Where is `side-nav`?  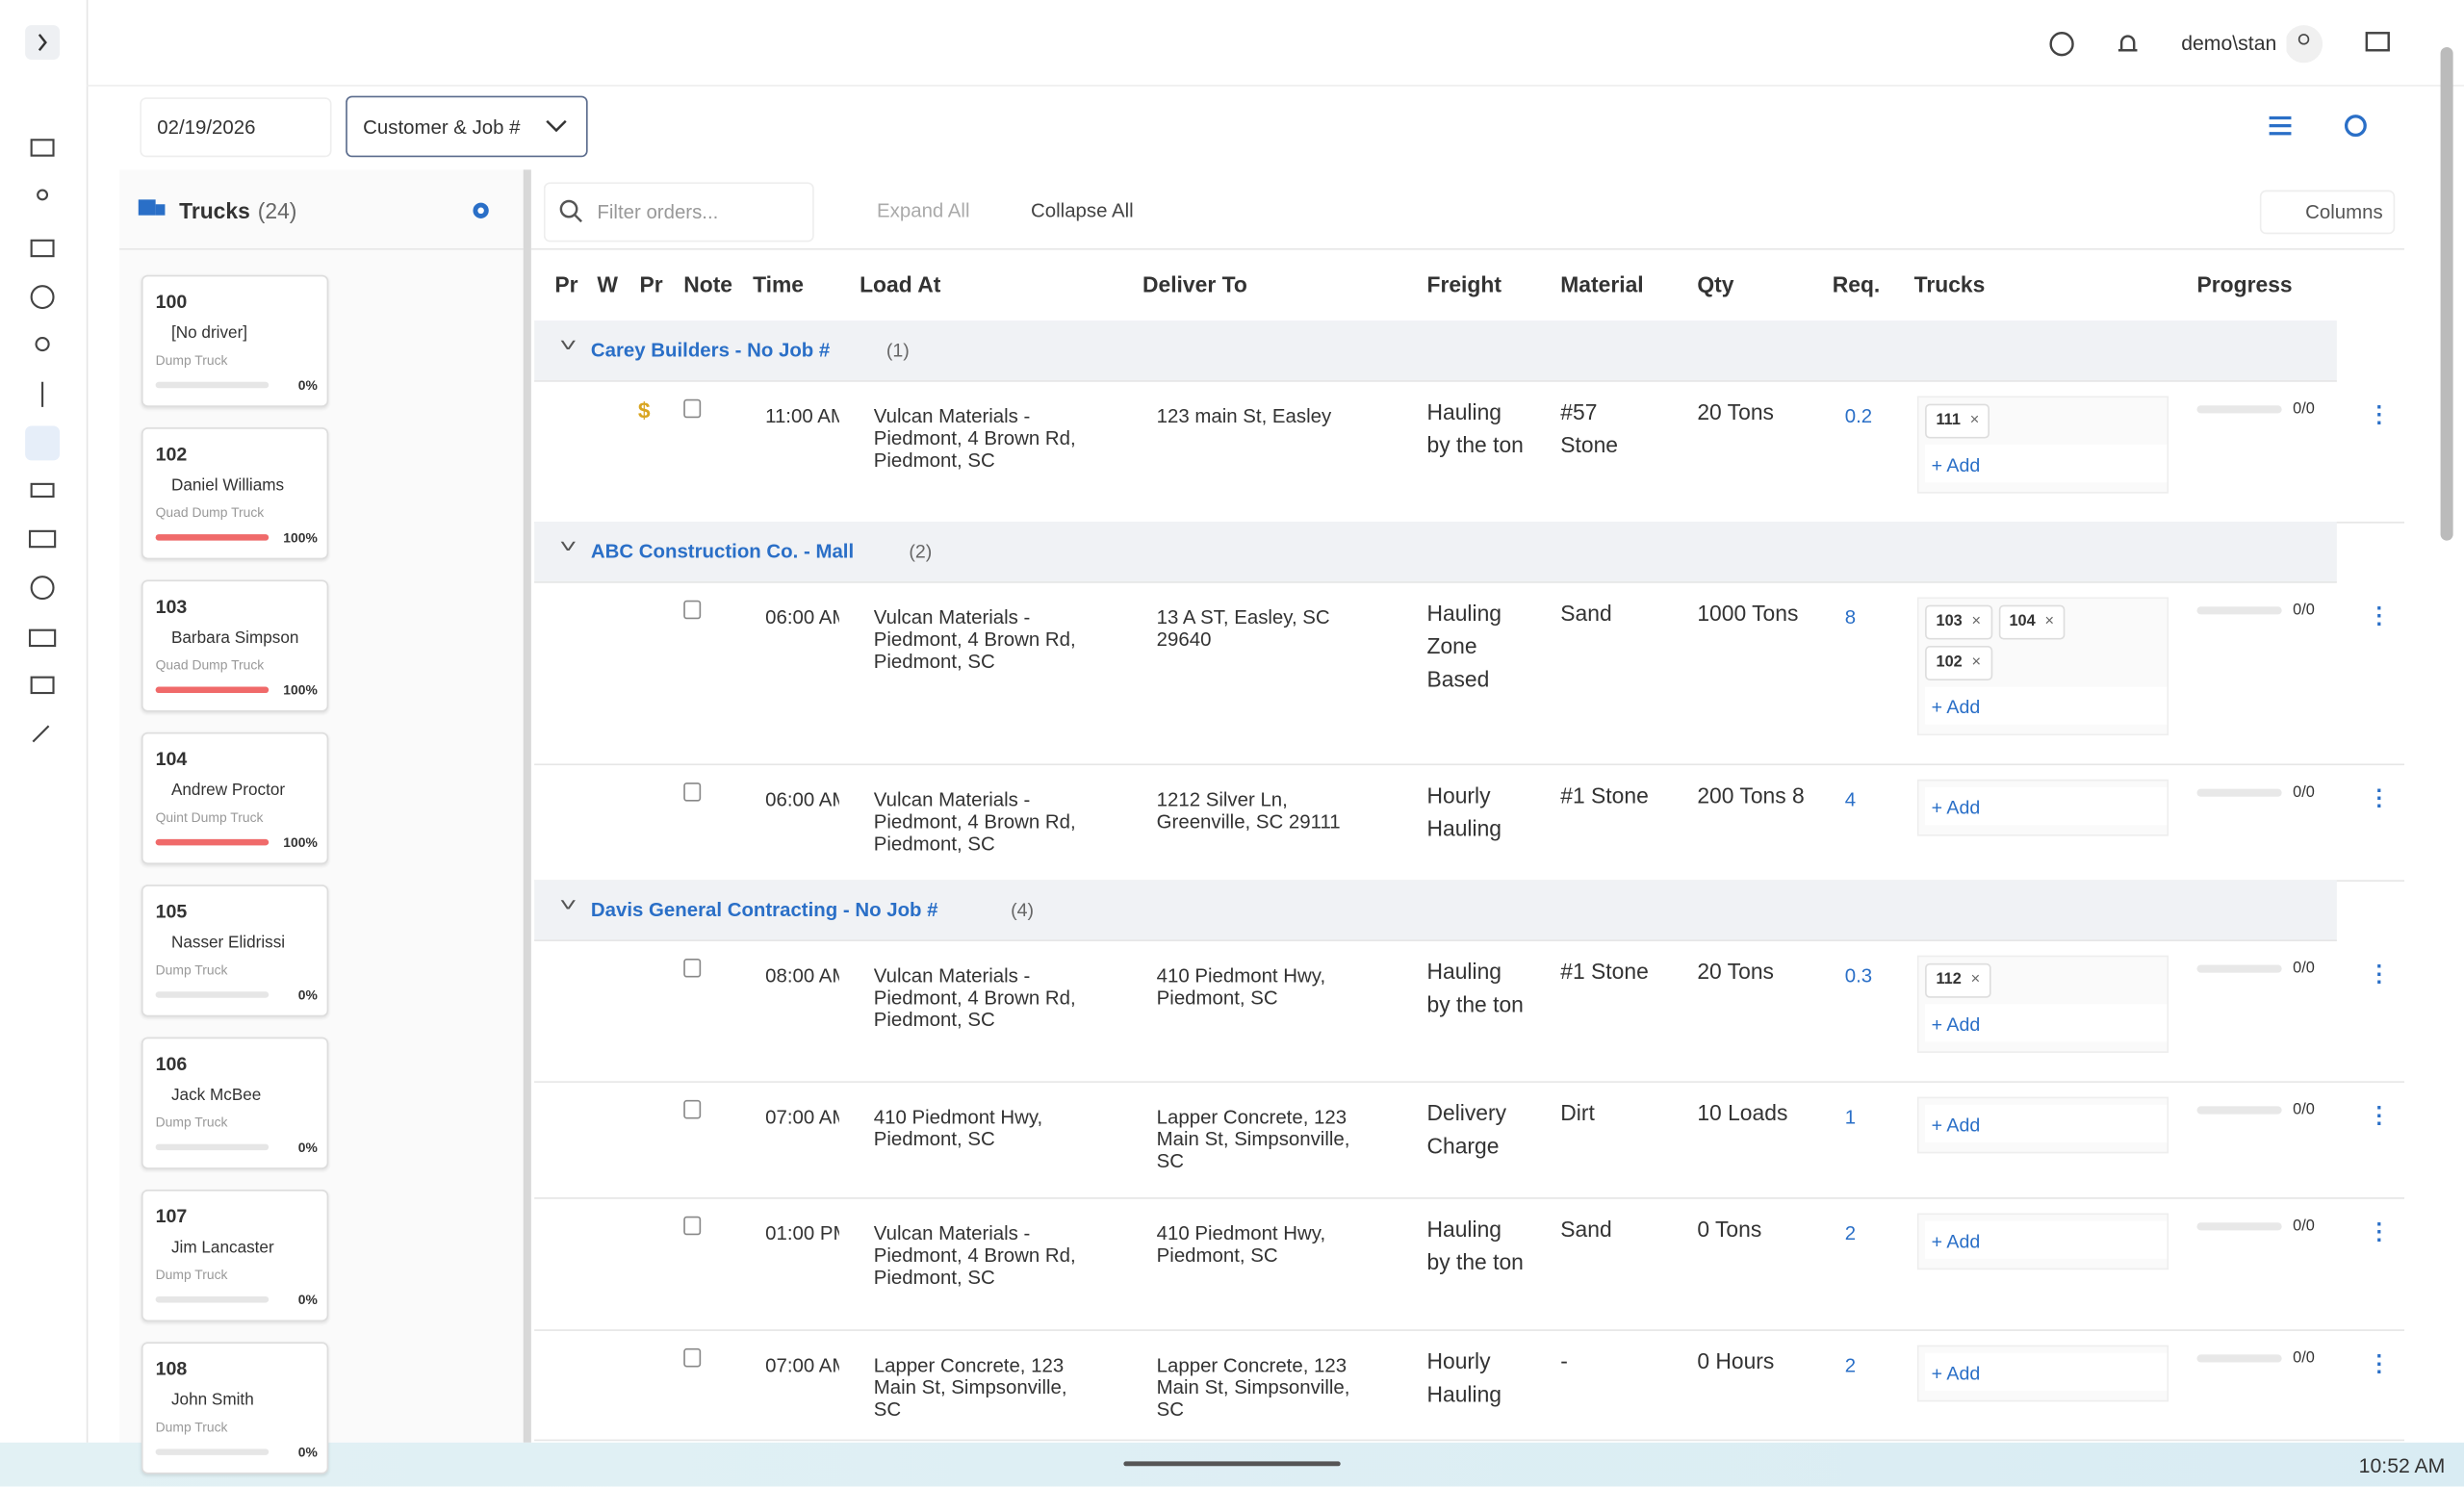
side-nav is located at coordinates (44, 721).